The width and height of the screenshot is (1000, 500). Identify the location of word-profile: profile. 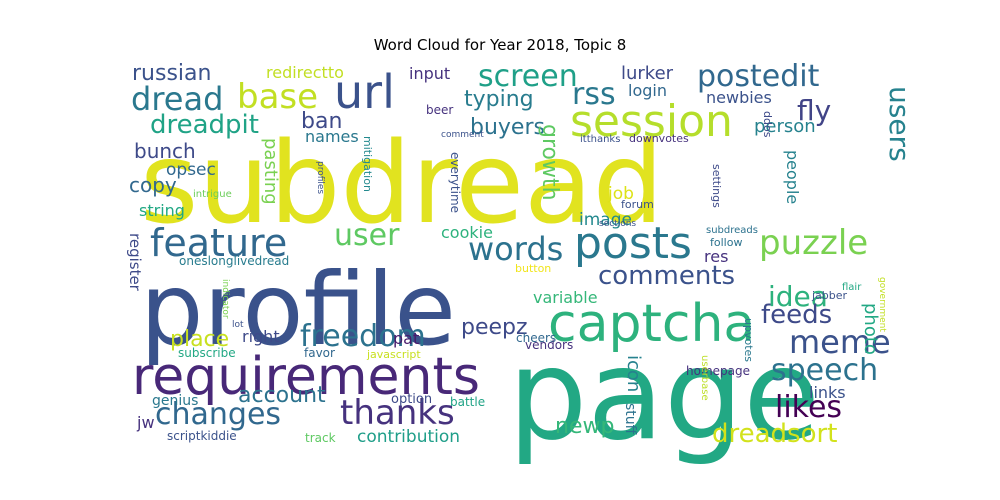
(298, 309).